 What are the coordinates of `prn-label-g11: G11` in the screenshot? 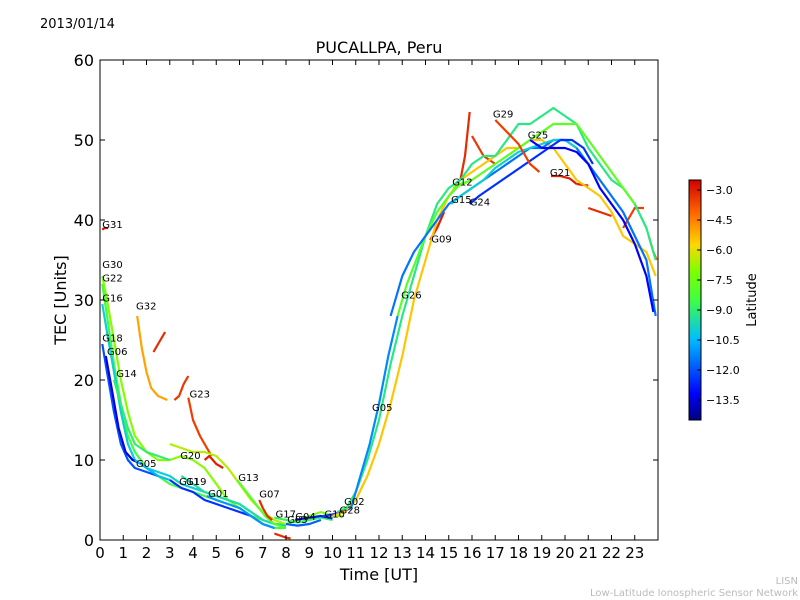 It's located at (189, 482).